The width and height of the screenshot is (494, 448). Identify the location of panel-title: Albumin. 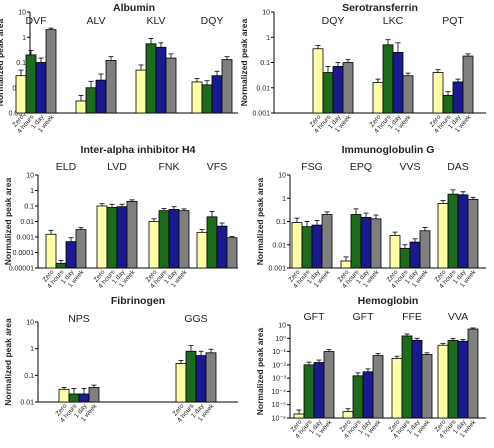
(134, 8).